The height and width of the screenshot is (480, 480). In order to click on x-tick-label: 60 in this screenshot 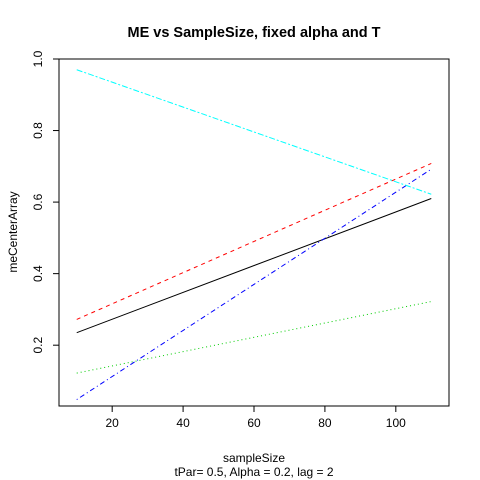, I will do `click(254, 423)`.